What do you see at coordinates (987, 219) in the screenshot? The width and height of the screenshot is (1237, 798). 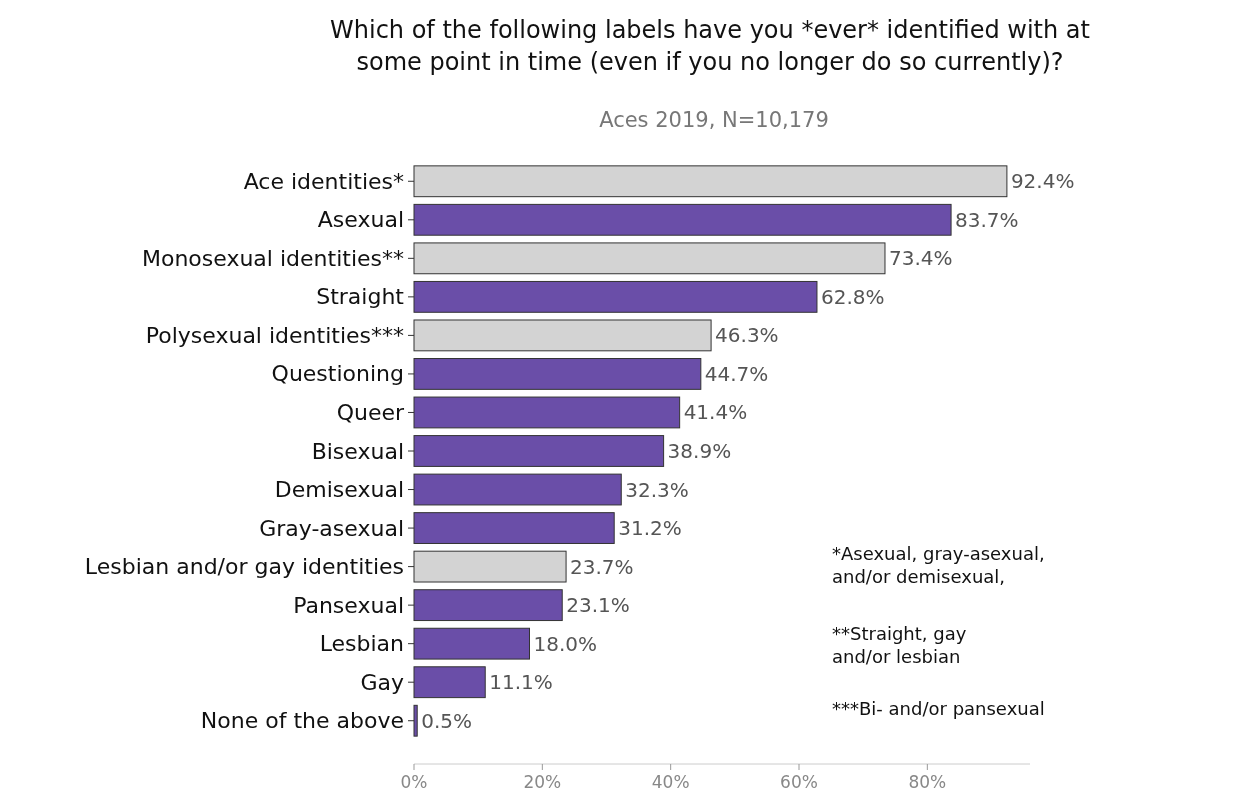 I see `data-label: 83.7%` at bounding box center [987, 219].